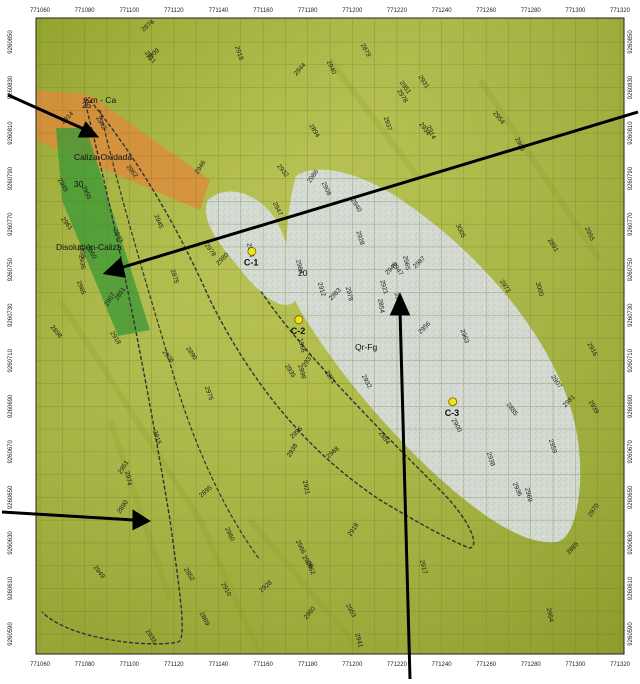 The width and height of the screenshot is (640, 684). What do you see at coordinates (405, 494) in the screenshot?
I see `arrow-to-qr-fg` at bounding box center [405, 494].